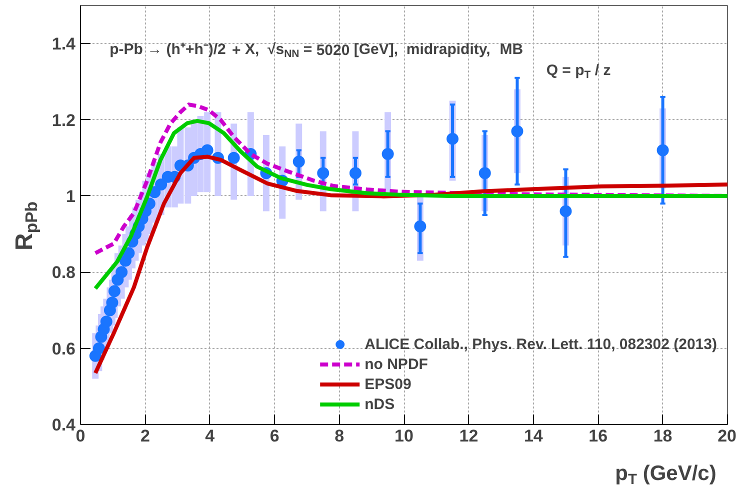  Describe the element at coordinates (727, 436) in the screenshot. I see `x-tick-label: 20` at that location.